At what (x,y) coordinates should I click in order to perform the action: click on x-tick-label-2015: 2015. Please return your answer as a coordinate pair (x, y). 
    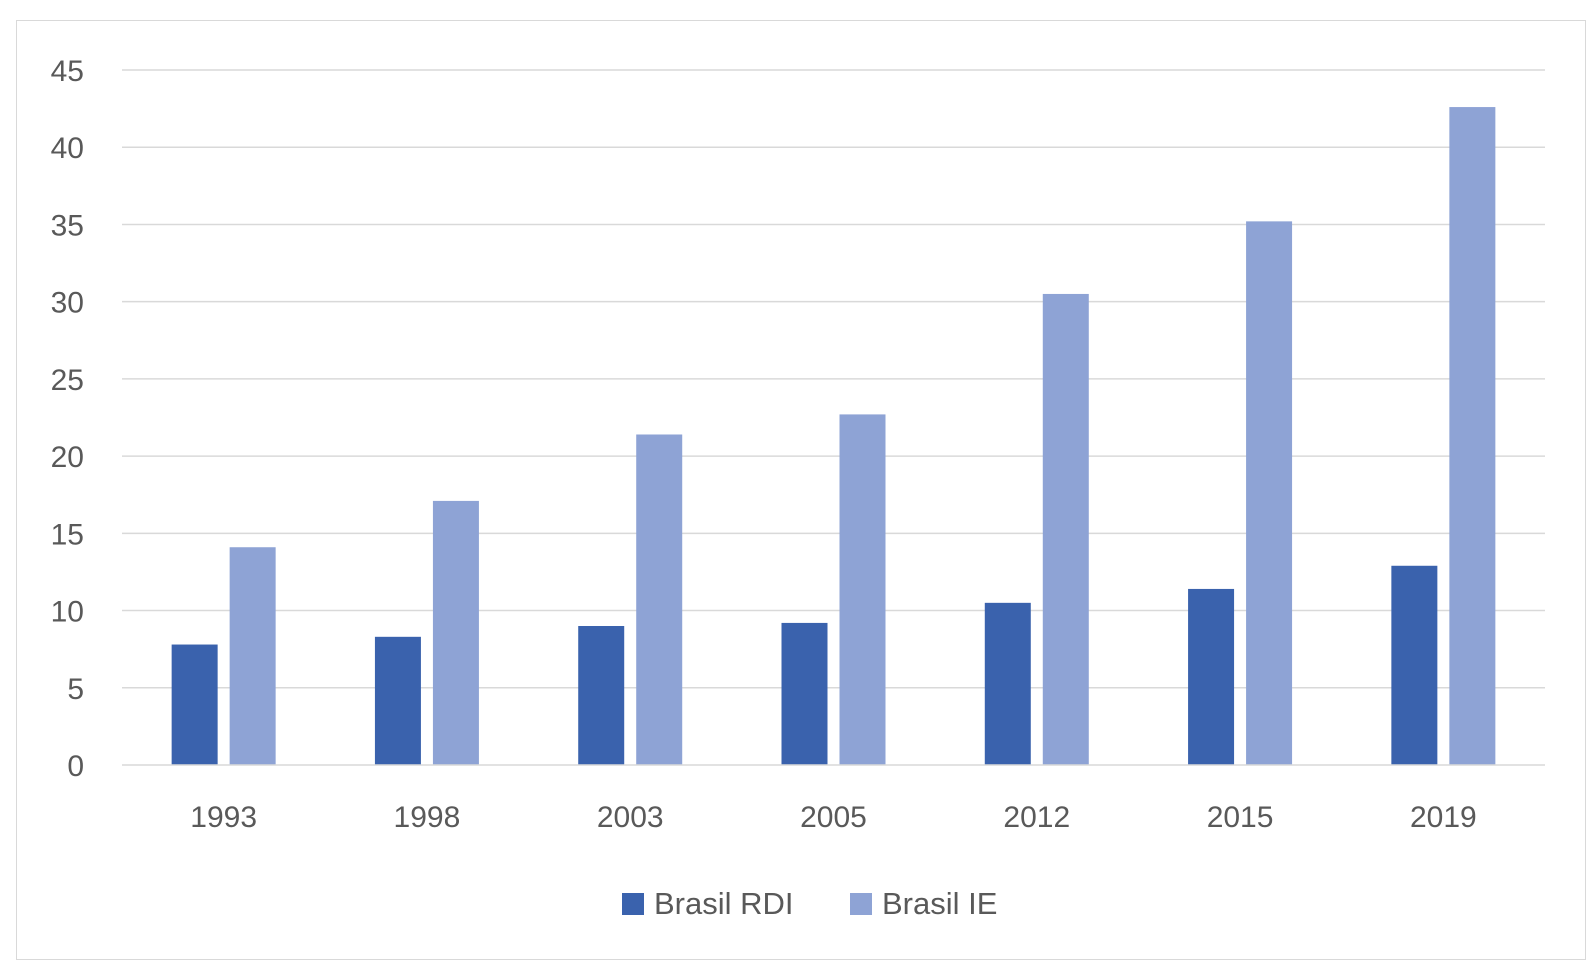
    Looking at the image, I should click on (1240, 817).